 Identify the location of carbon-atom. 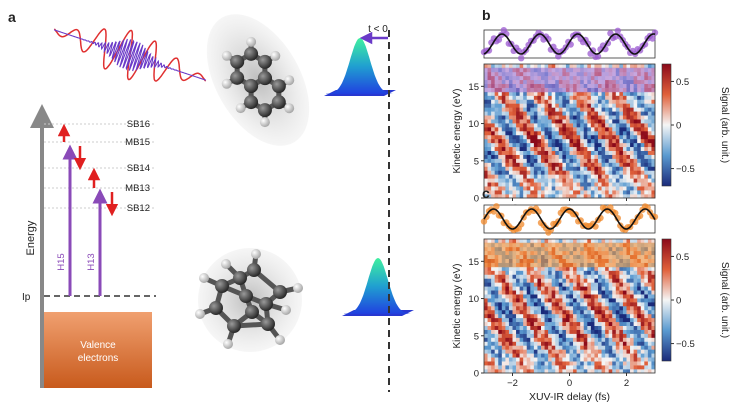
(246, 296).